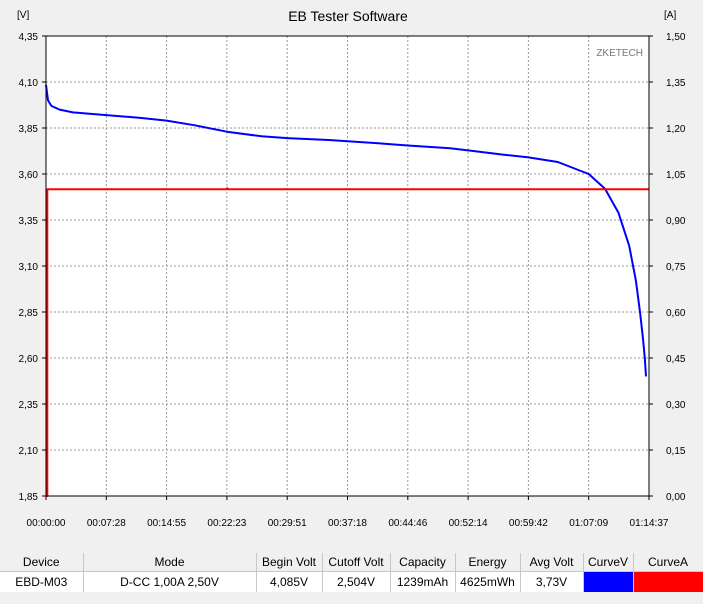 Image resolution: width=703 pixels, height=604 pixels. Describe the element at coordinates (289, 562) in the screenshot. I see `header-begin-volt: Begin Volt` at that location.